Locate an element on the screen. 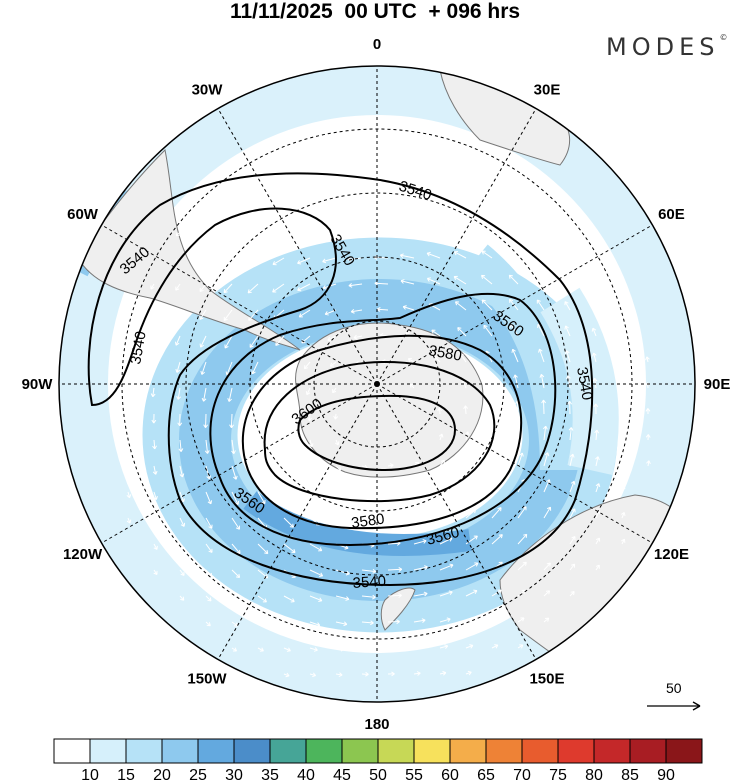 This screenshot has width=750, height=782. longitude-label: 30E is located at coordinates (547, 90).